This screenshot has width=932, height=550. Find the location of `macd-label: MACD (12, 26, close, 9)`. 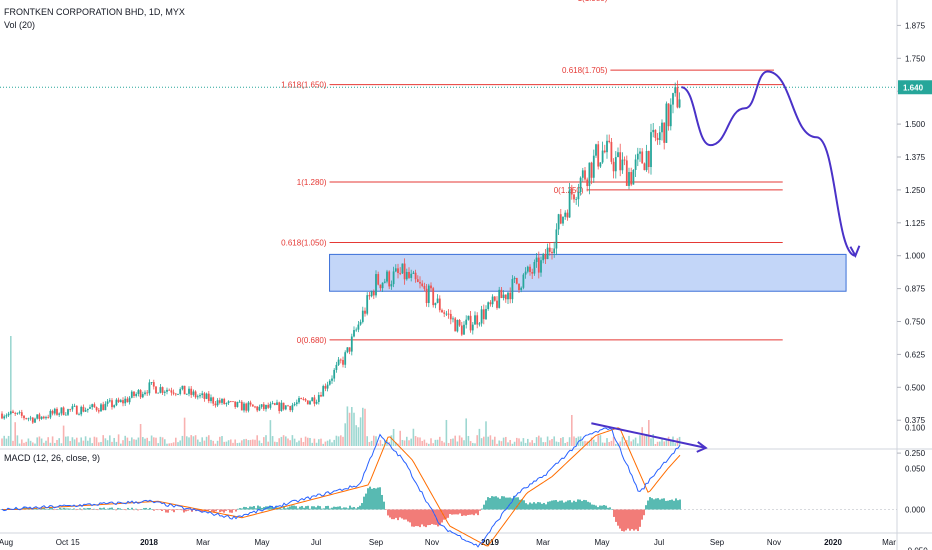

macd-label: MACD (12, 26, close, 9) is located at coordinates (52, 458).